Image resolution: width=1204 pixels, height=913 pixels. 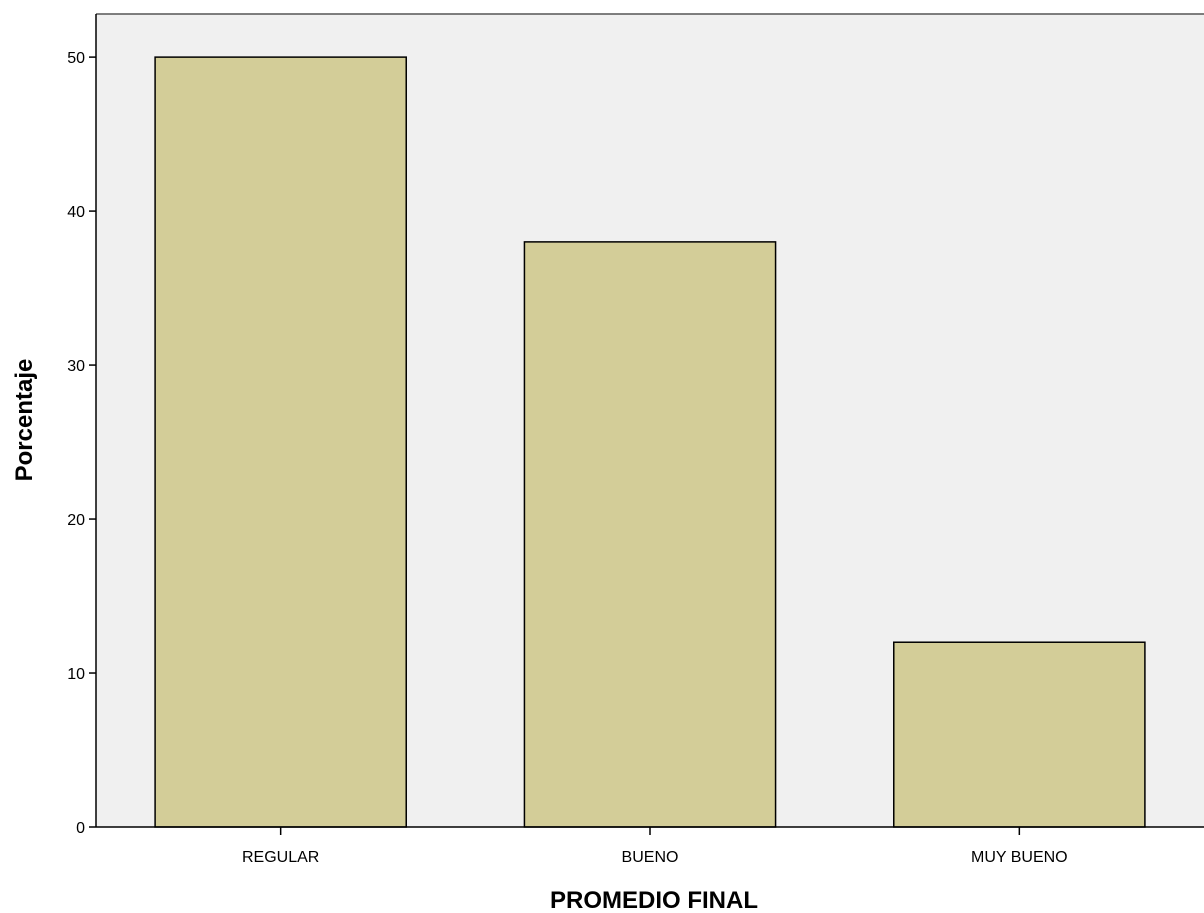 What do you see at coordinates (650, 857) in the screenshot?
I see `x-tick-label: BUENO` at bounding box center [650, 857].